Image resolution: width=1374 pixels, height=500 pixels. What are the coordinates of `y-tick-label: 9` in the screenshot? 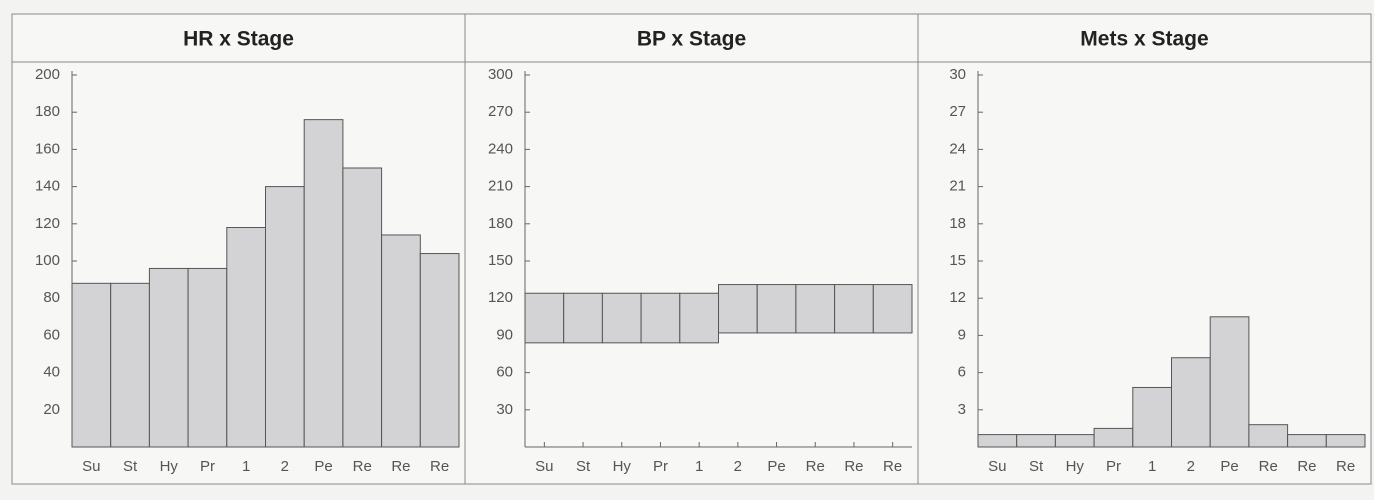 It's located at (962, 334).